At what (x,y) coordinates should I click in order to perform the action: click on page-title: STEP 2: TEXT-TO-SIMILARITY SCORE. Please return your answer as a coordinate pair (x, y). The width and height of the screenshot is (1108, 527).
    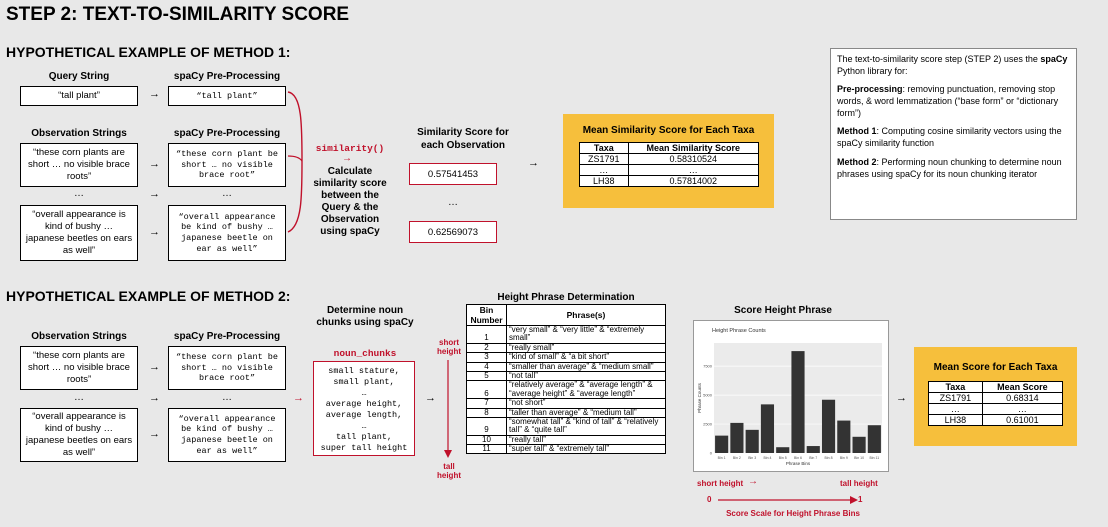
    Looking at the image, I should click on (178, 14).